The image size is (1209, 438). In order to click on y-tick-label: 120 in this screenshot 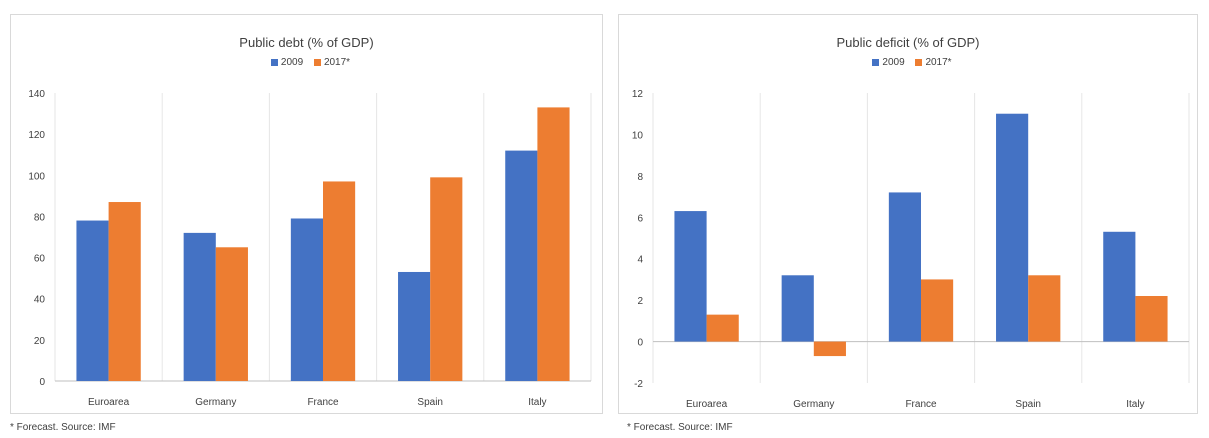, I will do `click(36, 135)`.